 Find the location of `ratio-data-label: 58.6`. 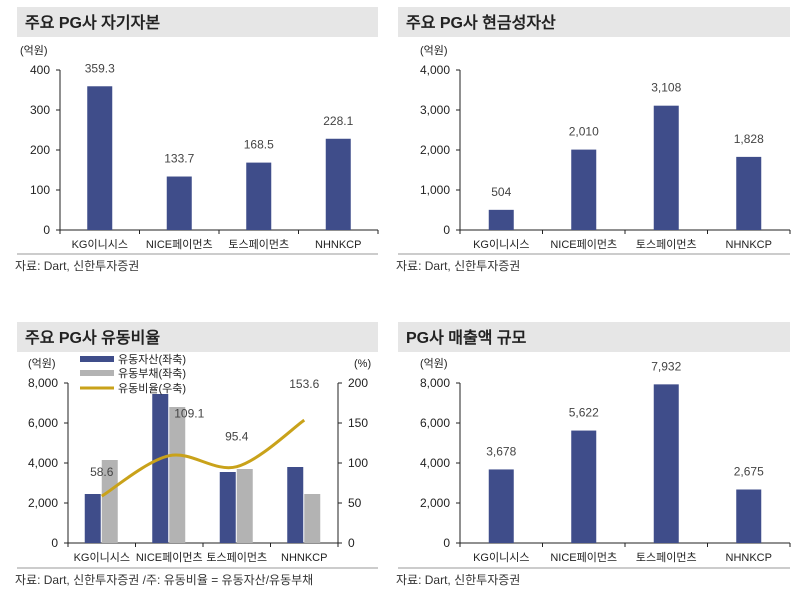

ratio-data-label: 58.6 is located at coordinates (102, 472).